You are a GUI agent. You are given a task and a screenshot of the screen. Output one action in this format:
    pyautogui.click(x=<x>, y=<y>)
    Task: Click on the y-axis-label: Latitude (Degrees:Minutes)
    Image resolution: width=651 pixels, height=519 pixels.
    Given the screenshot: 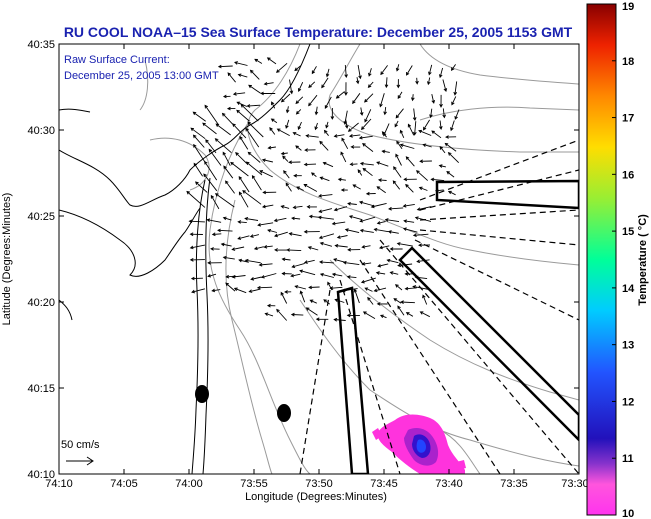 What is the action you would take?
    pyautogui.click(x=7, y=259)
    